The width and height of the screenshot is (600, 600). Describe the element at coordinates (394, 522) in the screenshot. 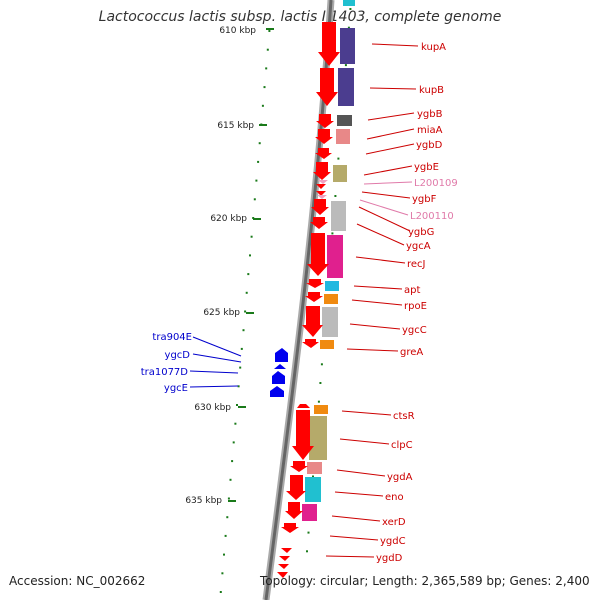

I see `label-xerD: xerD` at that location.